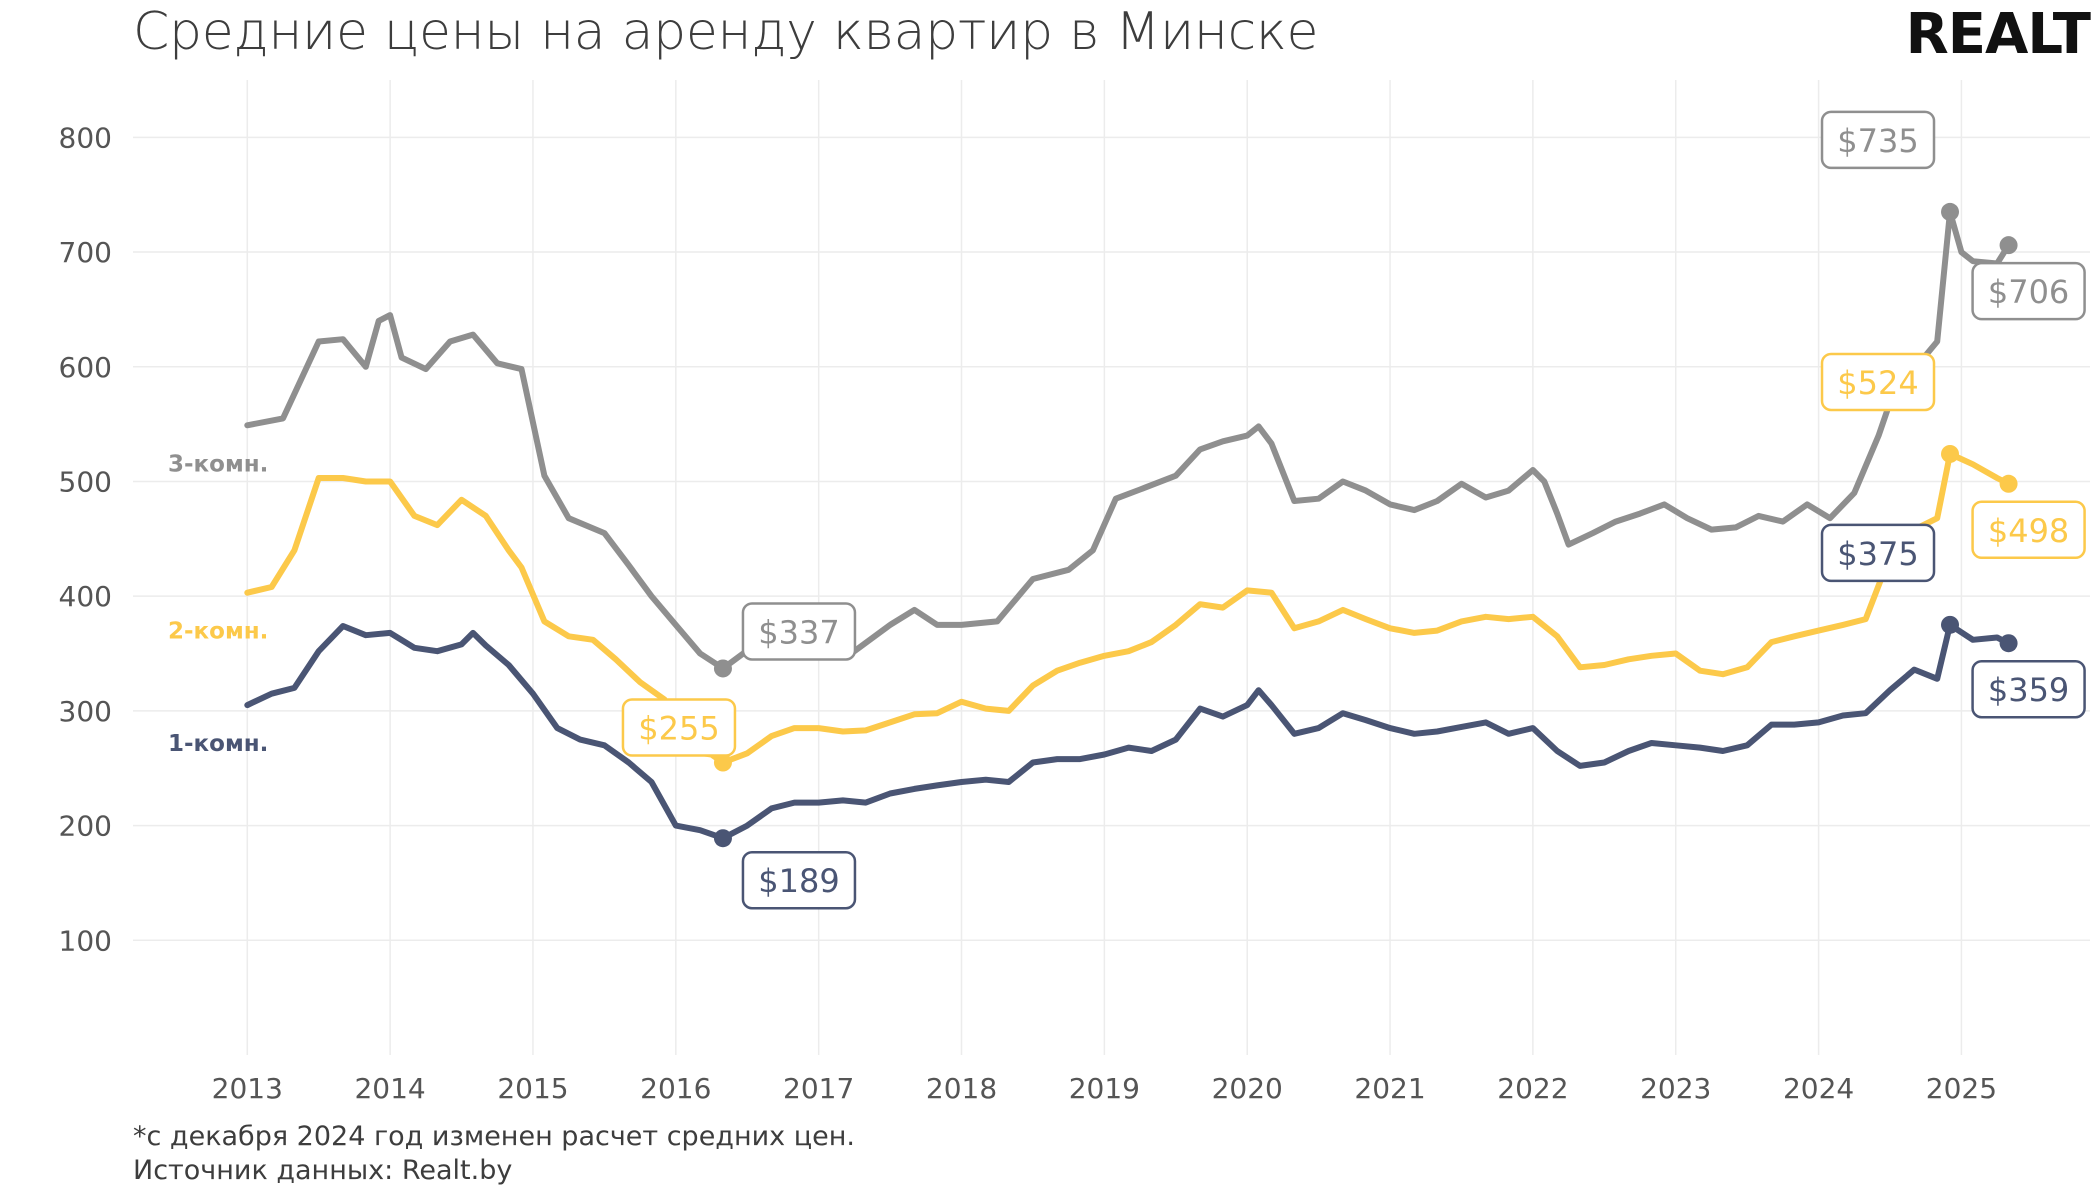 The width and height of the screenshot is (2100, 1200). What do you see at coordinates (323, 1170) in the screenshot?
I see `footnote-source: Источник данных: Realt.by` at bounding box center [323, 1170].